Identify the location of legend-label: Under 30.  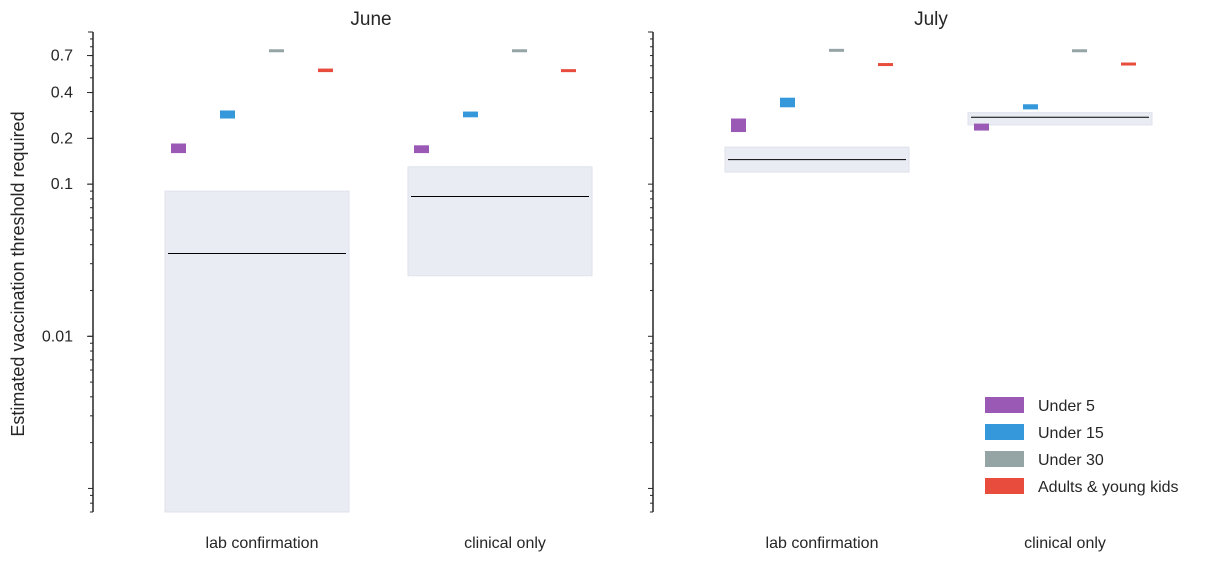
(1071, 460).